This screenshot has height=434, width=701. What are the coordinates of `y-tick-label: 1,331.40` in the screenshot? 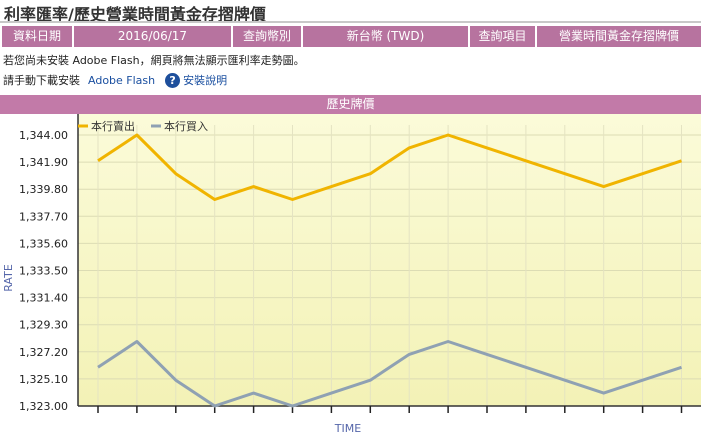 It's located at (43, 298).